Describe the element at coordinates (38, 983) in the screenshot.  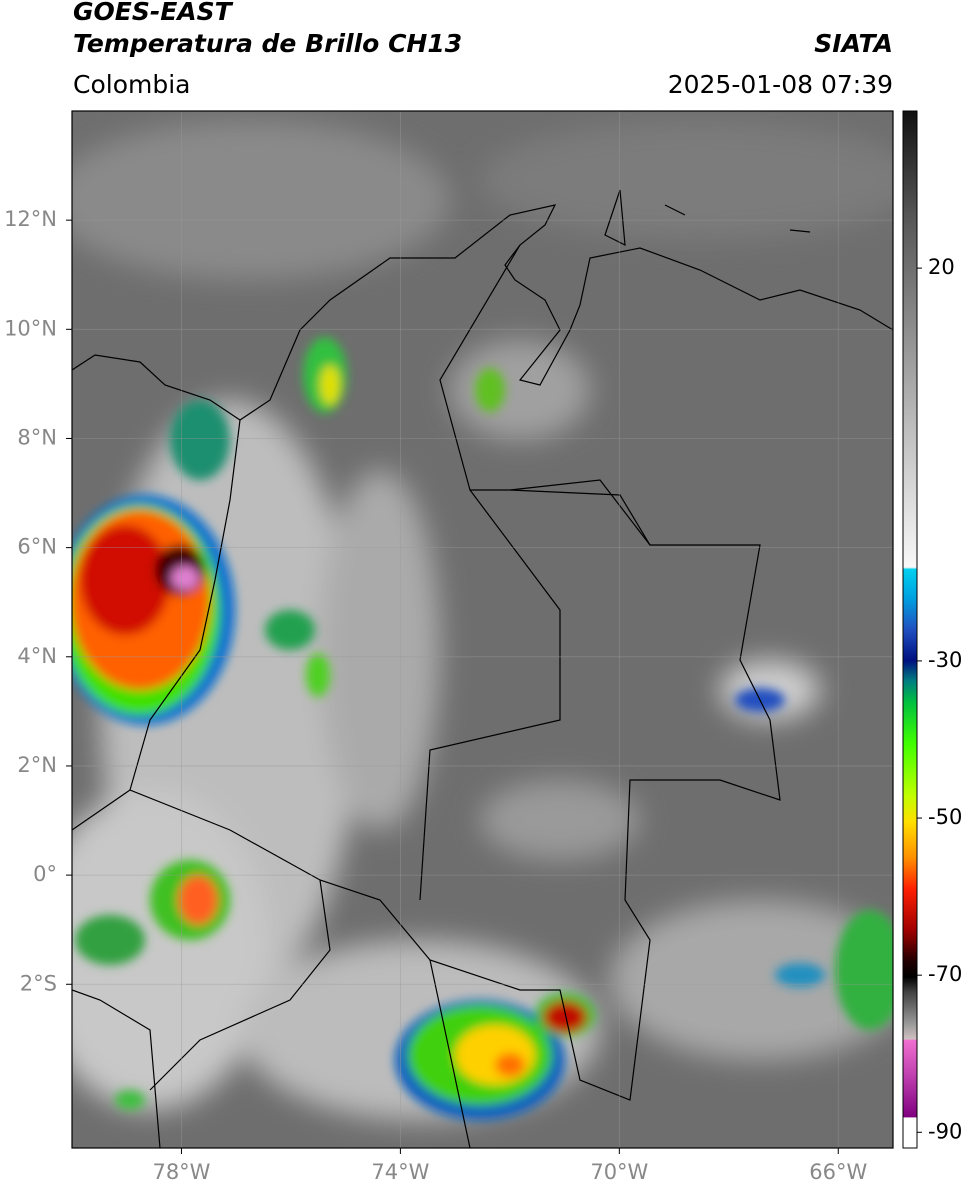
I see `lat-tick-label: 2°S` at that location.